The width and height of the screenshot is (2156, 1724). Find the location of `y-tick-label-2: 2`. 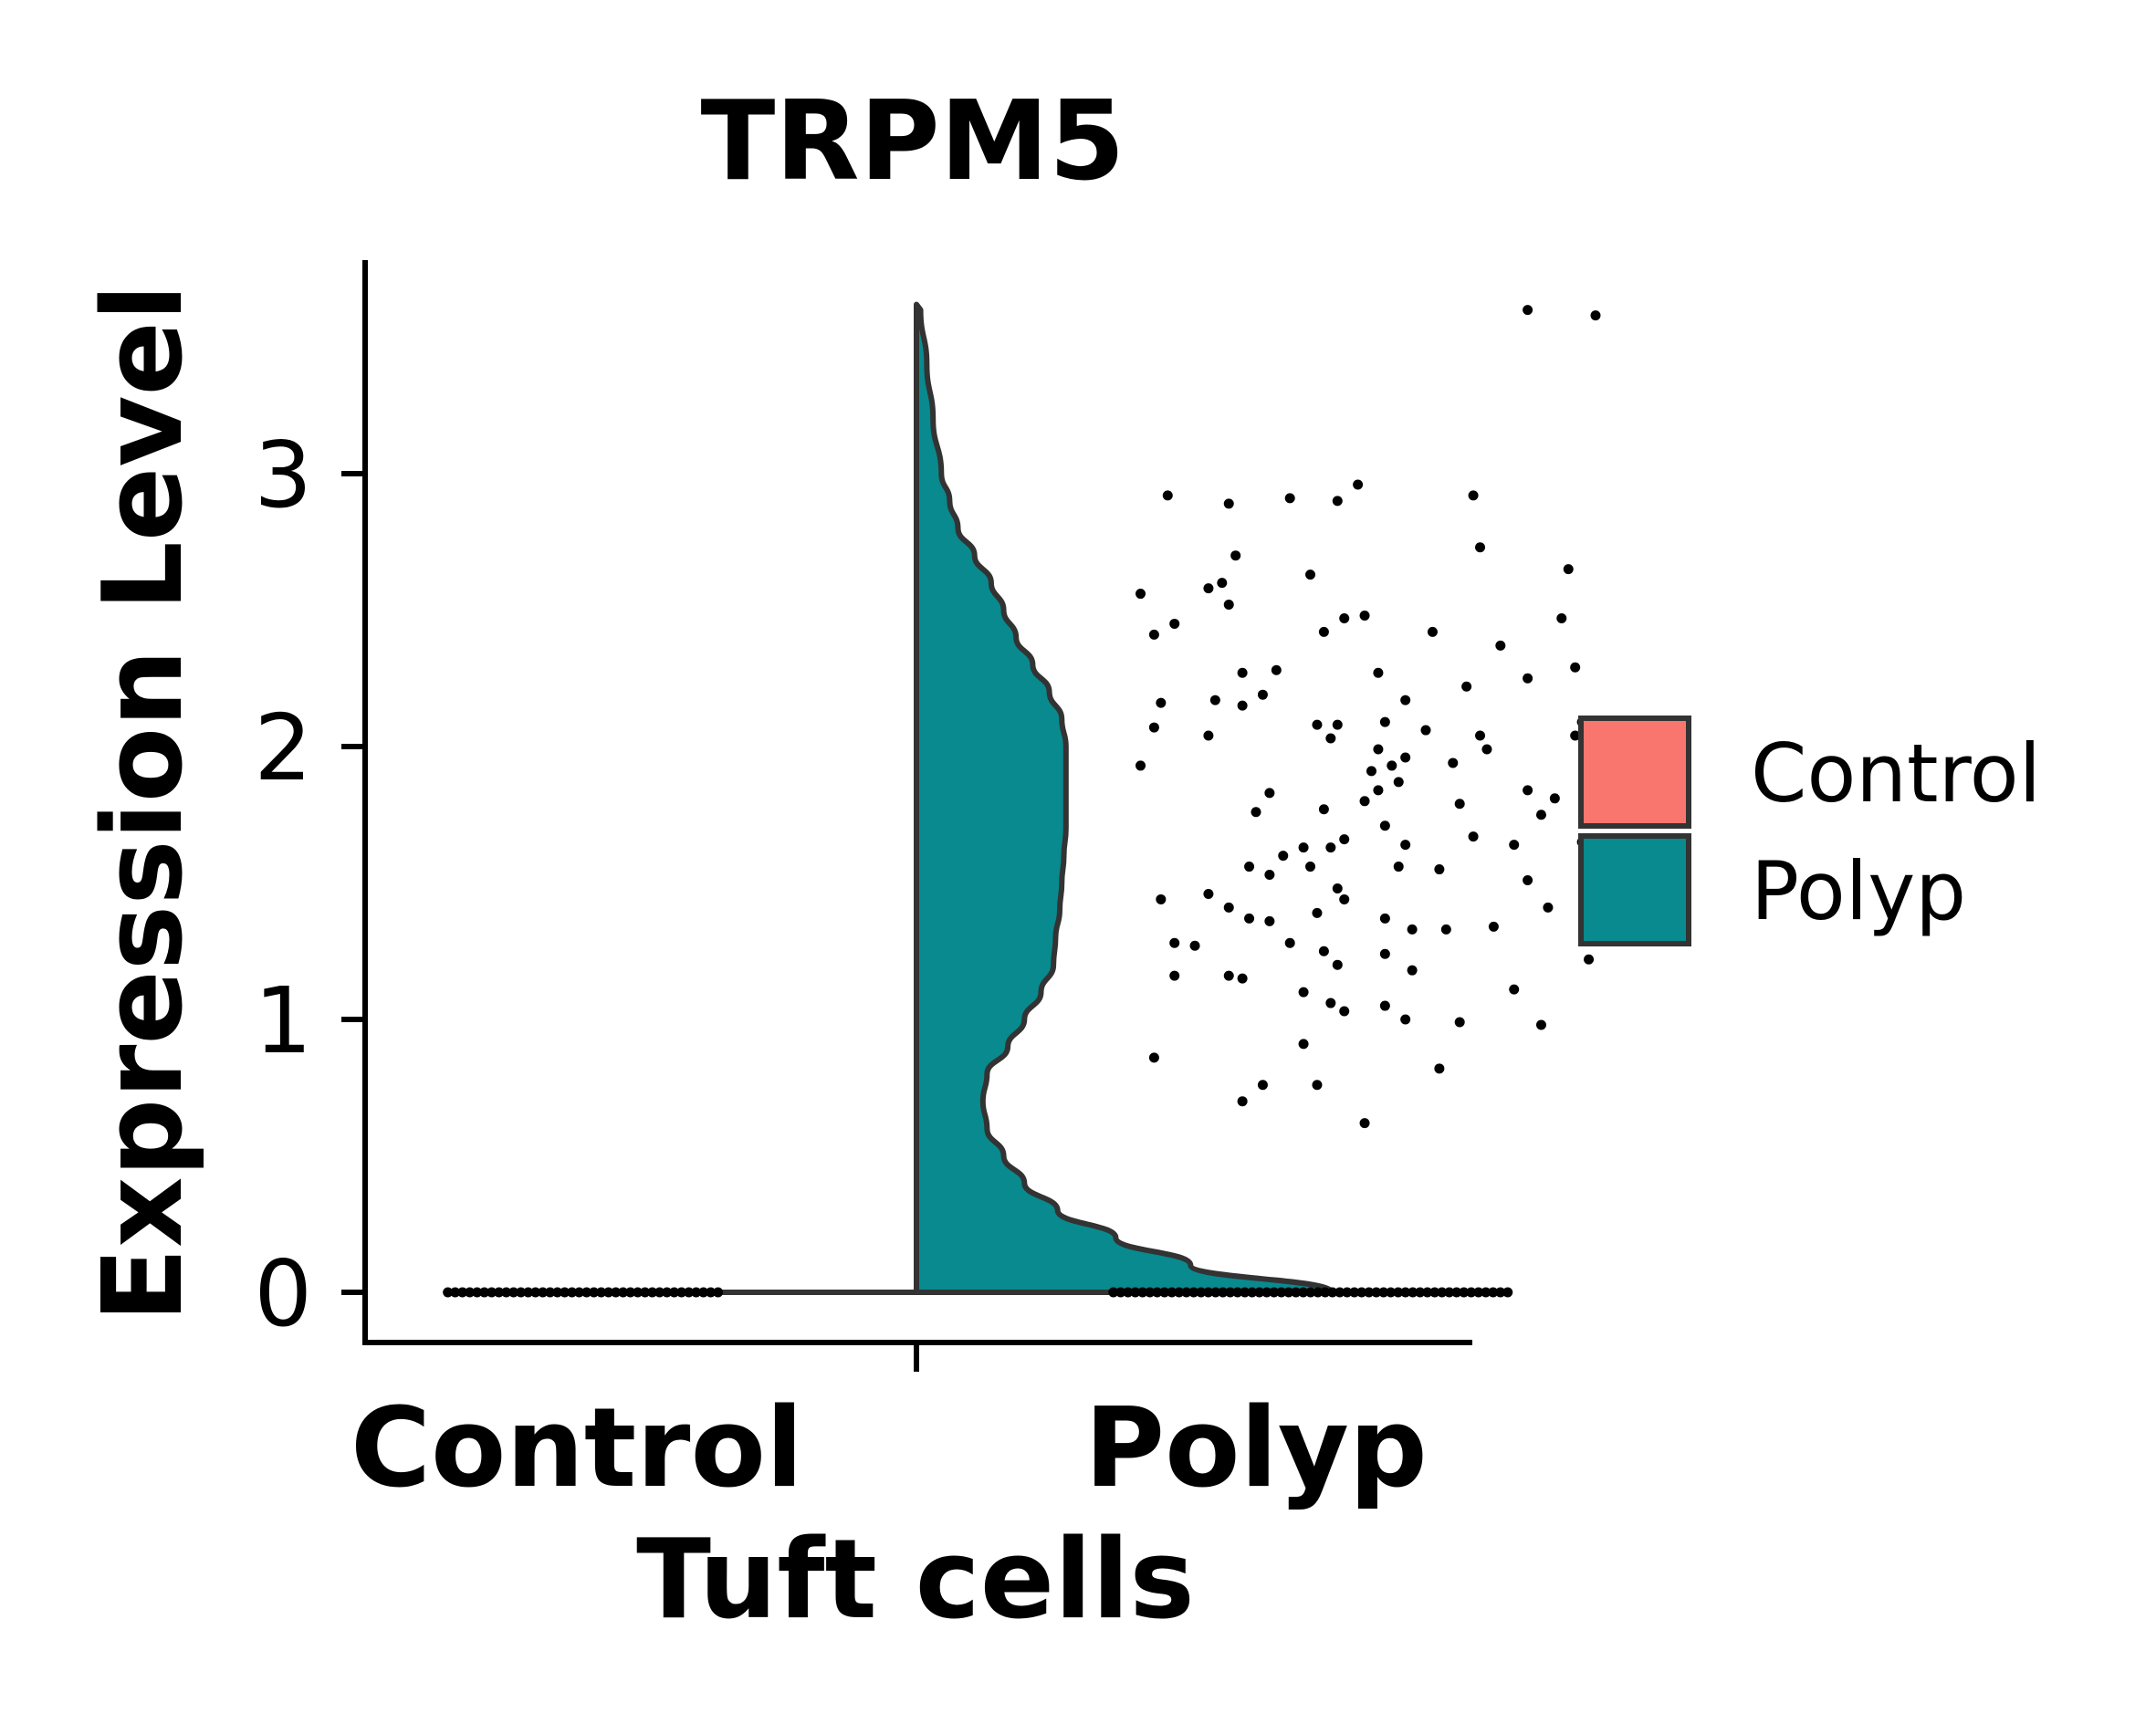

y-tick-label-2: 2 is located at coordinates (283, 748).